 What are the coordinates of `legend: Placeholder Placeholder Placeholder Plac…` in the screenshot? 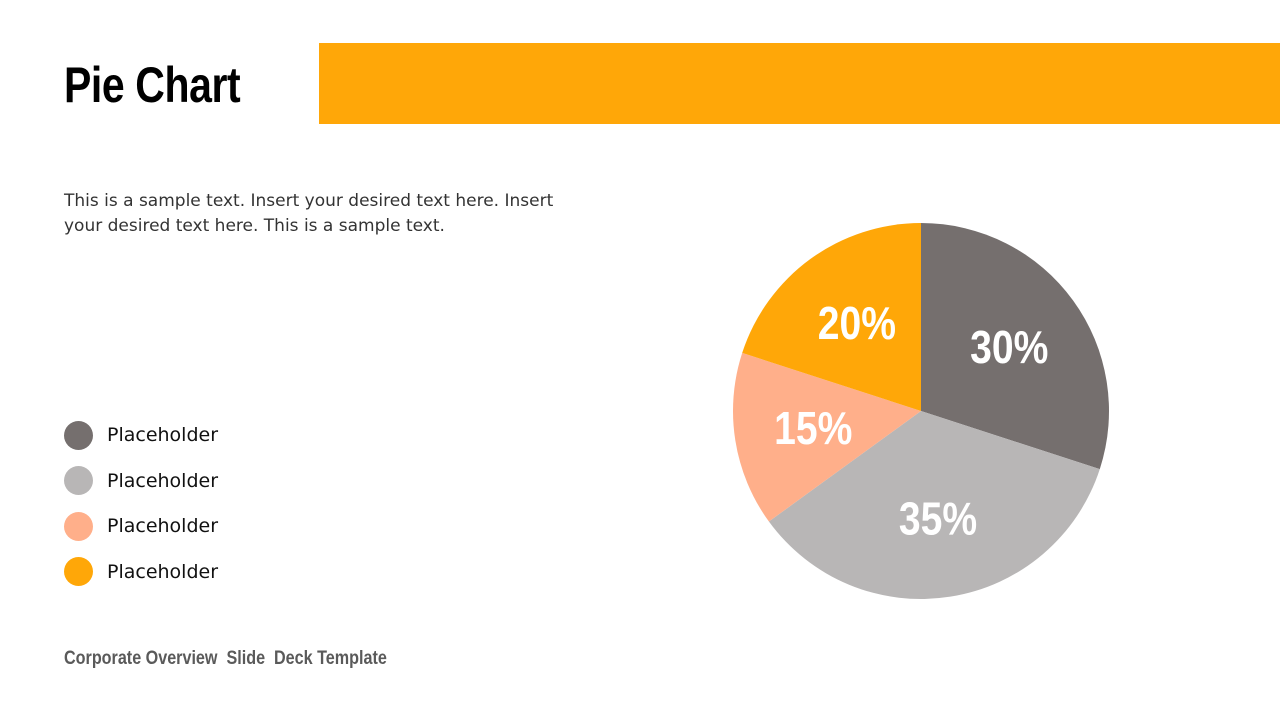 It's located at (141, 511).